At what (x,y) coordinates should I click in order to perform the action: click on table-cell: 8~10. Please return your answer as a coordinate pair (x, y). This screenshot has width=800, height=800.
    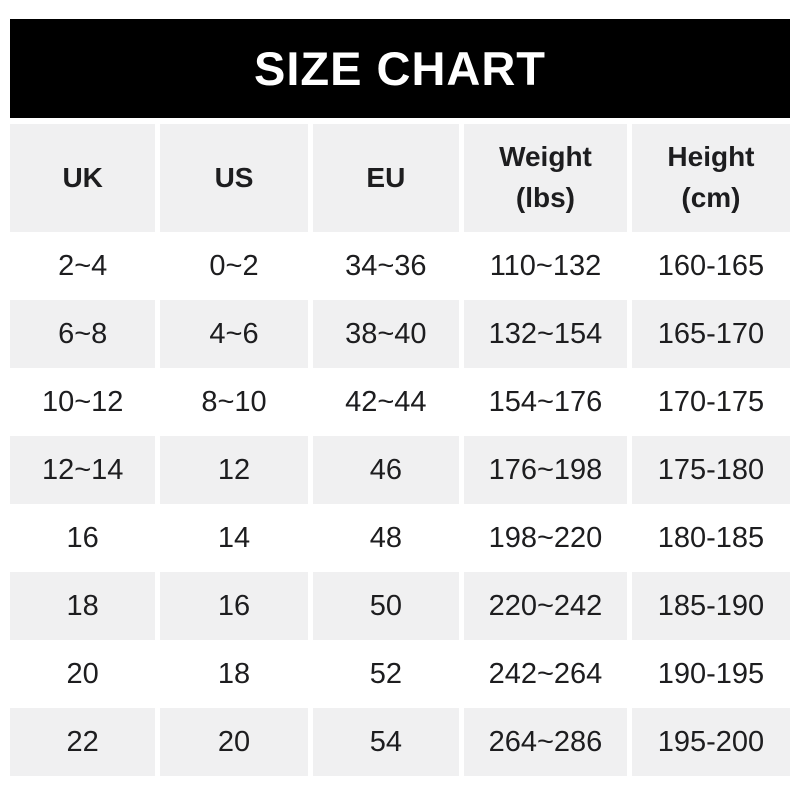
    Looking at the image, I should click on (234, 402).